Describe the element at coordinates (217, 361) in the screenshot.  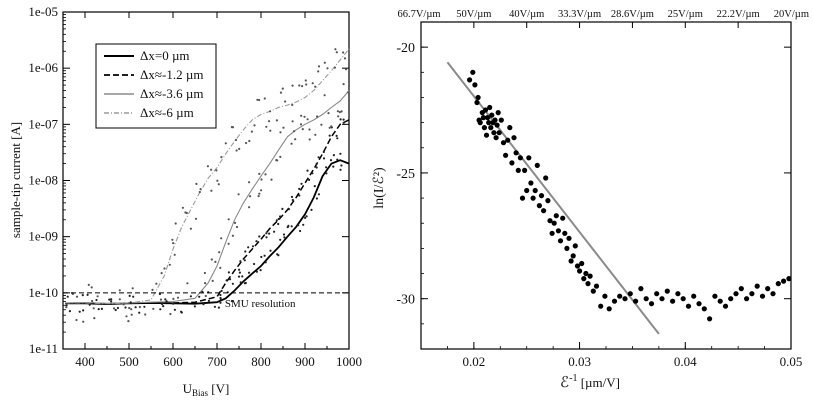
I see `left-x-tick-label: 700` at that location.